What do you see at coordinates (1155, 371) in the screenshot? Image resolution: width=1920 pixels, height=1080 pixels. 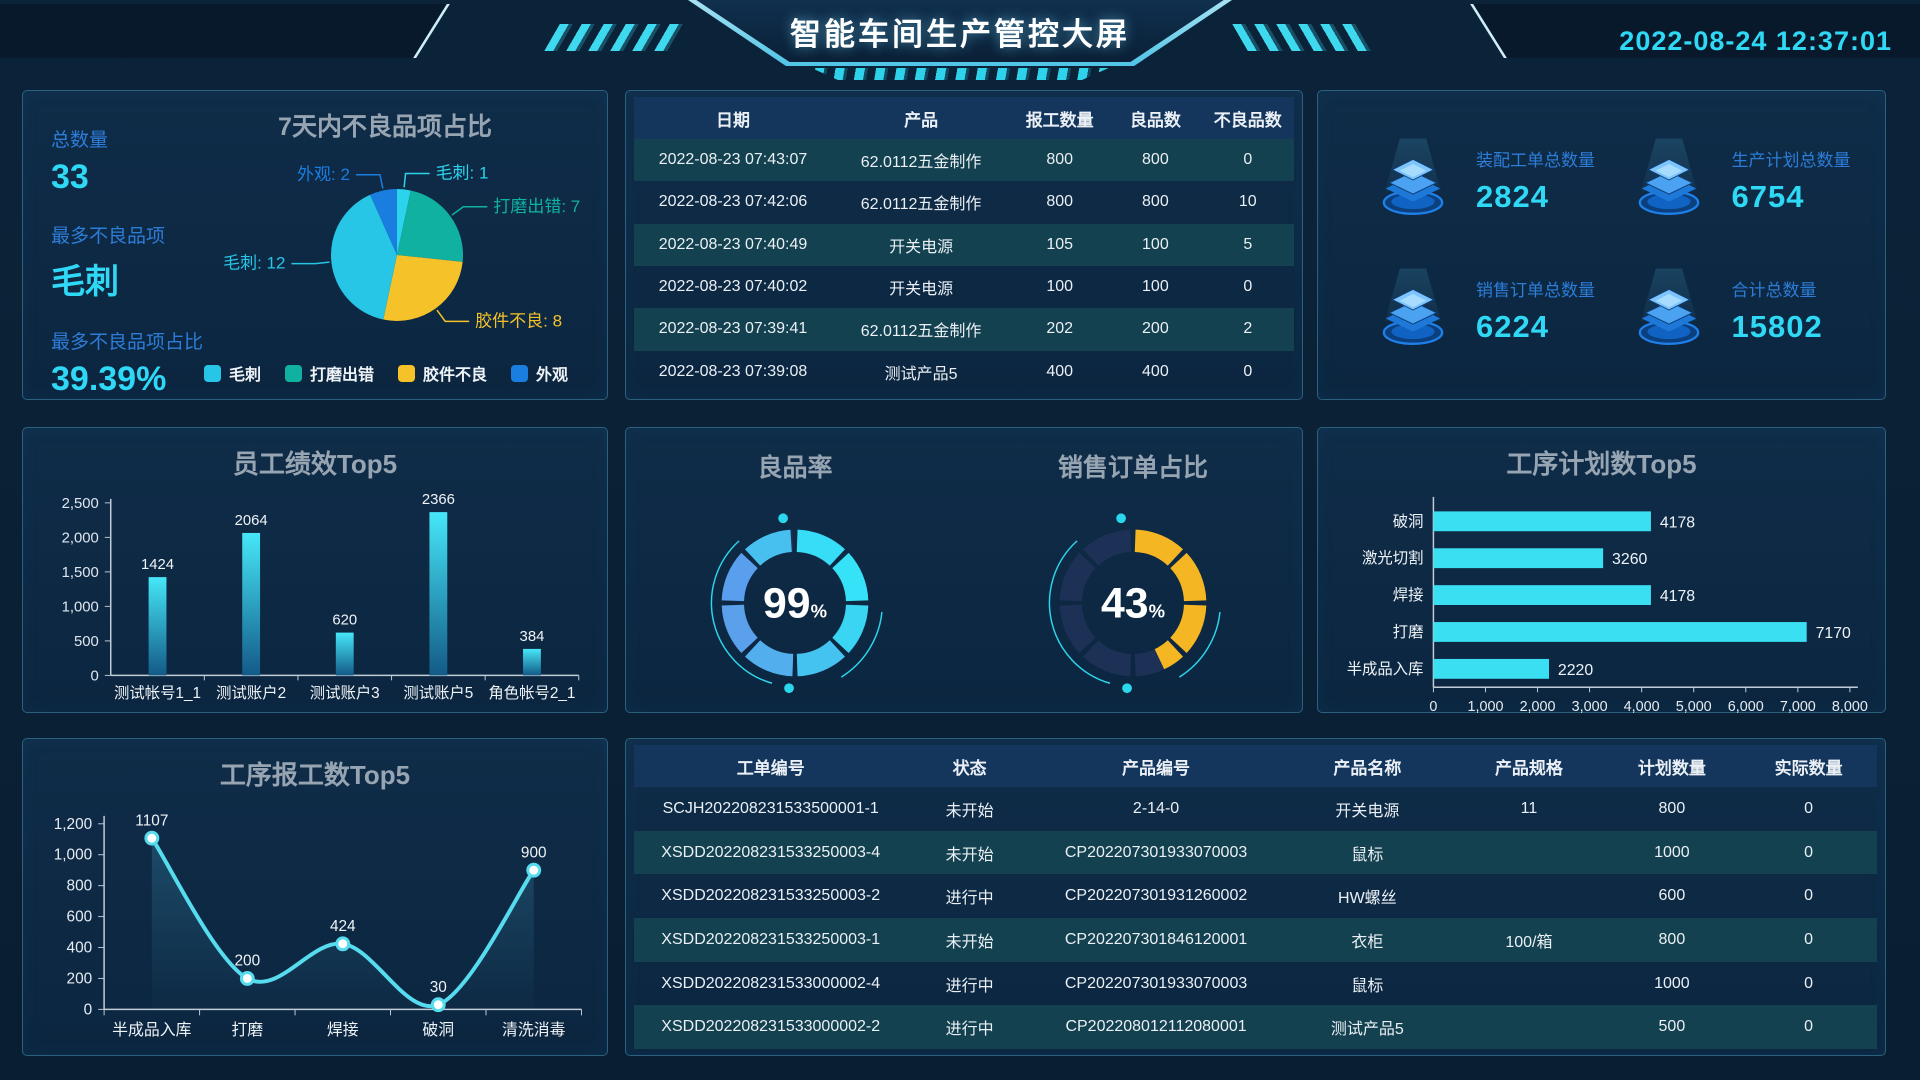 I see `table-cell: 400` at bounding box center [1155, 371].